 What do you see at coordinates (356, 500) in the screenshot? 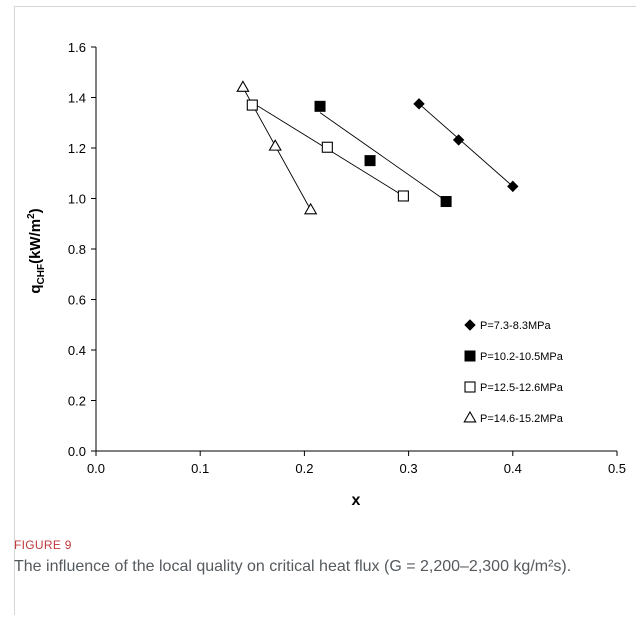
I see `x-axis-label: x` at bounding box center [356, 500].